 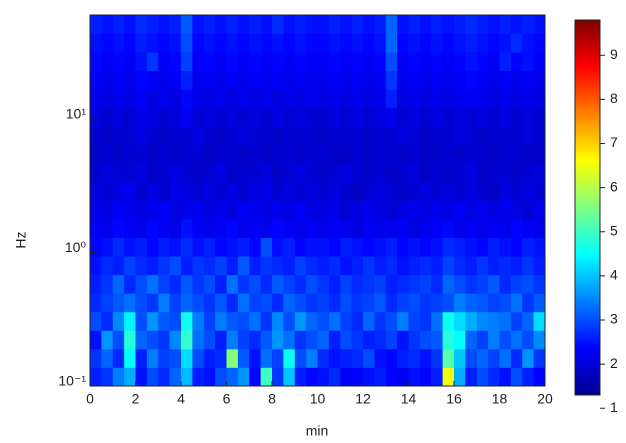 I want to click on x-tick-label: 4, so click(x=181, y=399).